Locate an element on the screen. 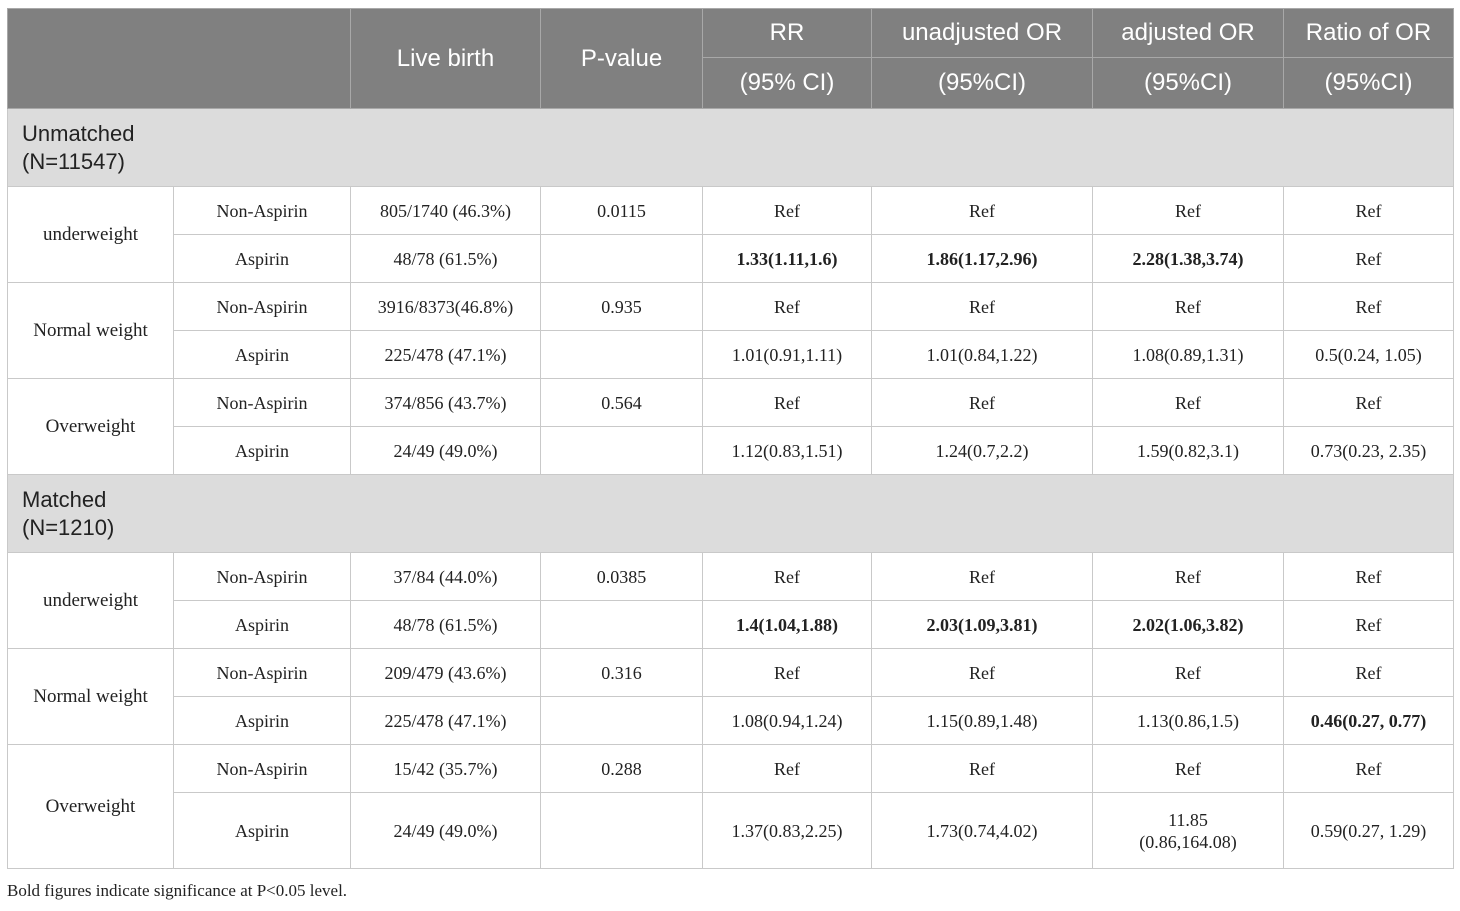  live-birth-cell: 37/84 (44.0%) is located at coordinates (445, 576).